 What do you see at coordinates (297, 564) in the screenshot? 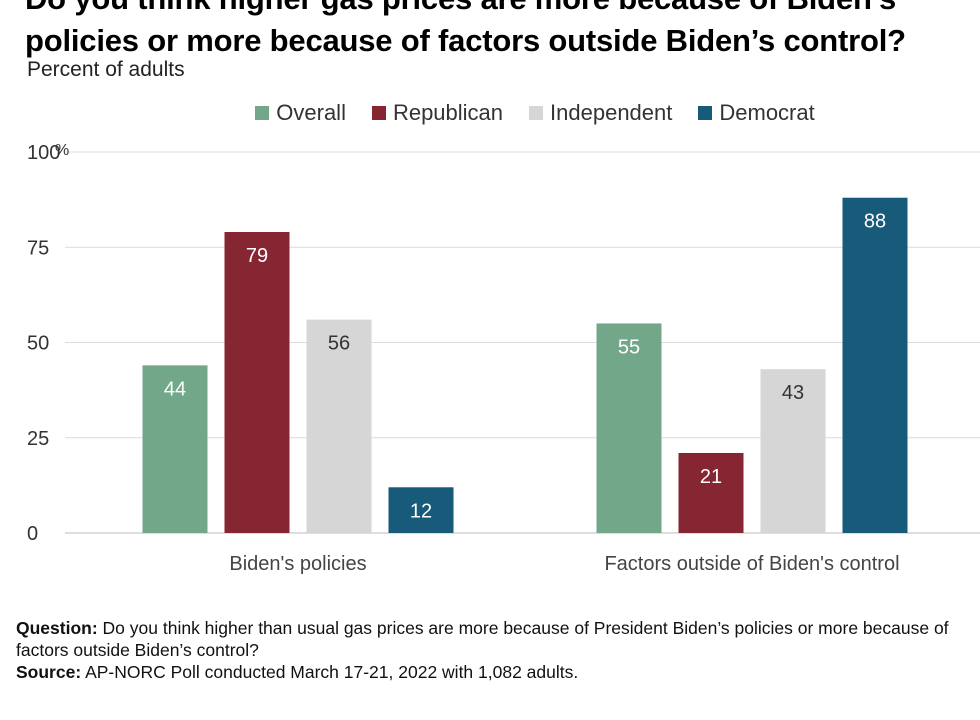
I see `x-category-label-biden-s-policies: Biden's policies` at bounding box center [297, 564].